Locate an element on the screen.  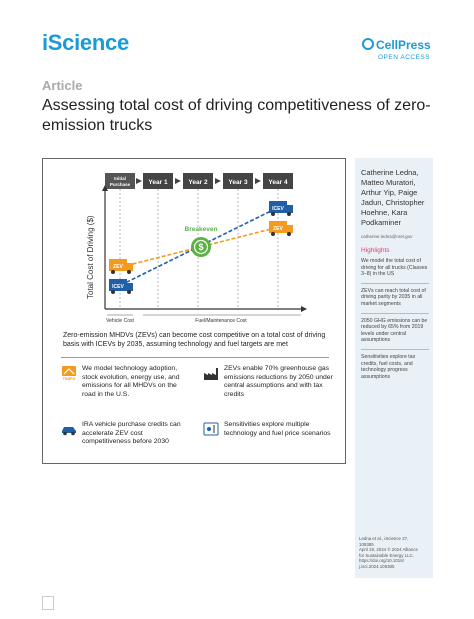
citation-line: 109385 is located at coordinates (366, 544).